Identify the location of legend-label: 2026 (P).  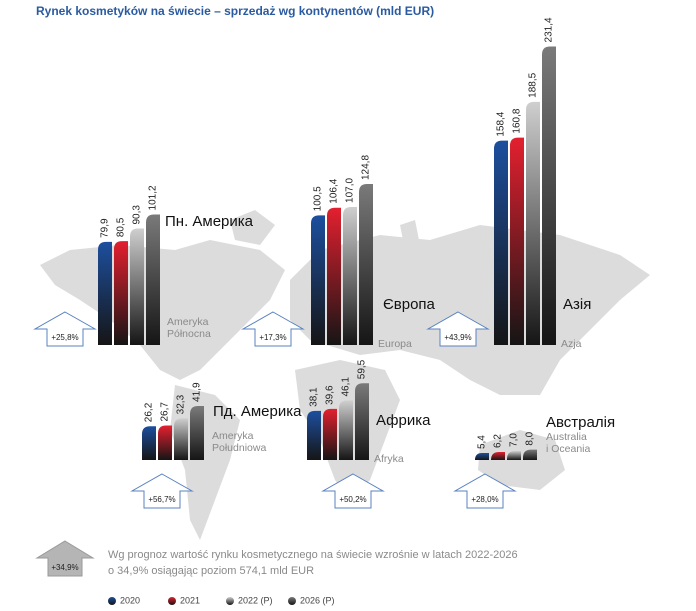
(317, 600).